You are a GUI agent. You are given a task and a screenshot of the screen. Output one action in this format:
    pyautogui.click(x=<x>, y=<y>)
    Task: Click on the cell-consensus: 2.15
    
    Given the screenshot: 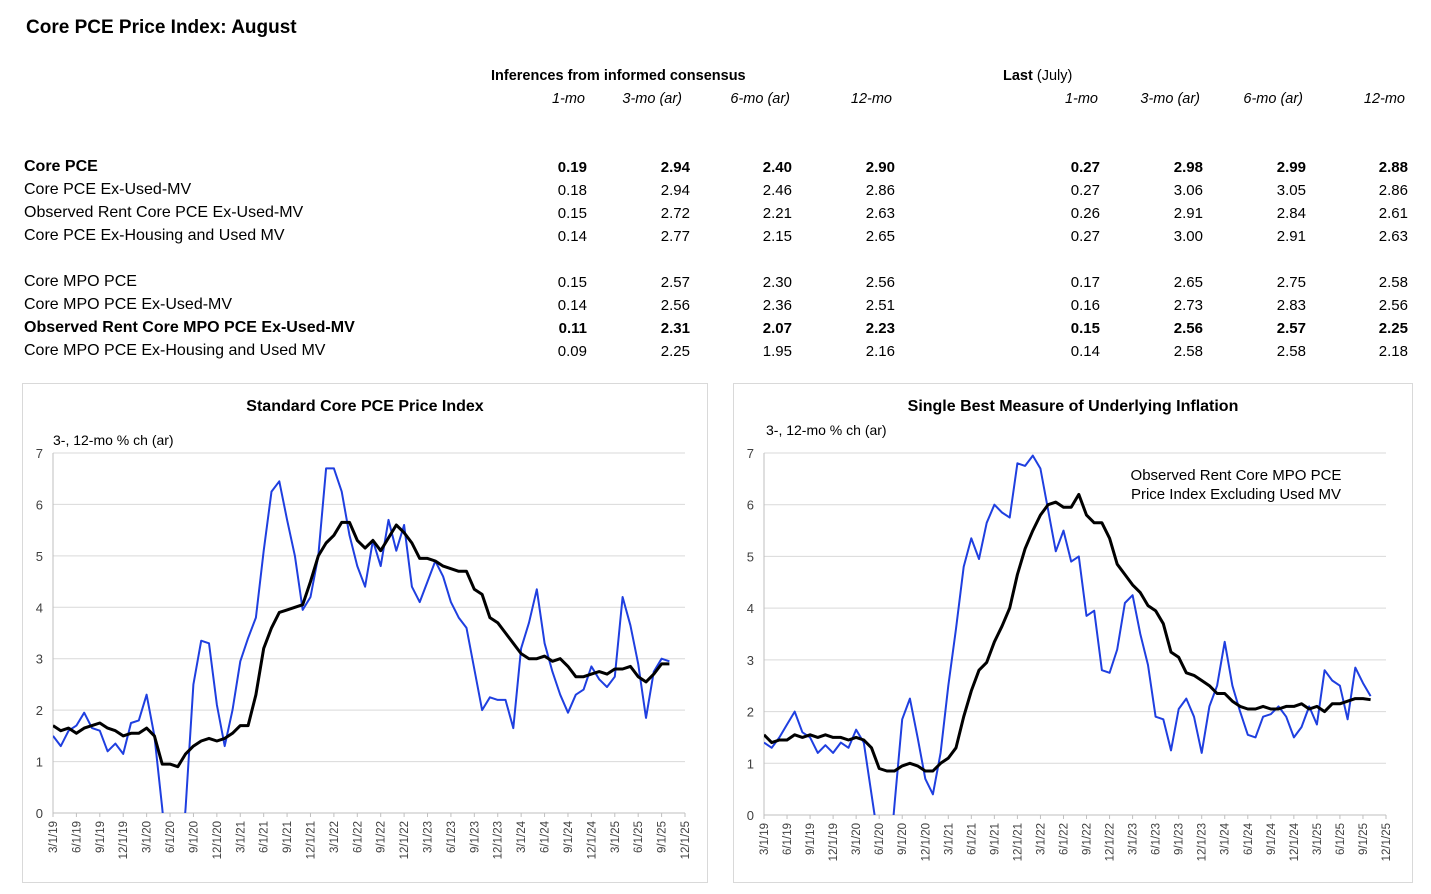 What is the action you would take?
    pyautogui.click(x=777, y=236)
    